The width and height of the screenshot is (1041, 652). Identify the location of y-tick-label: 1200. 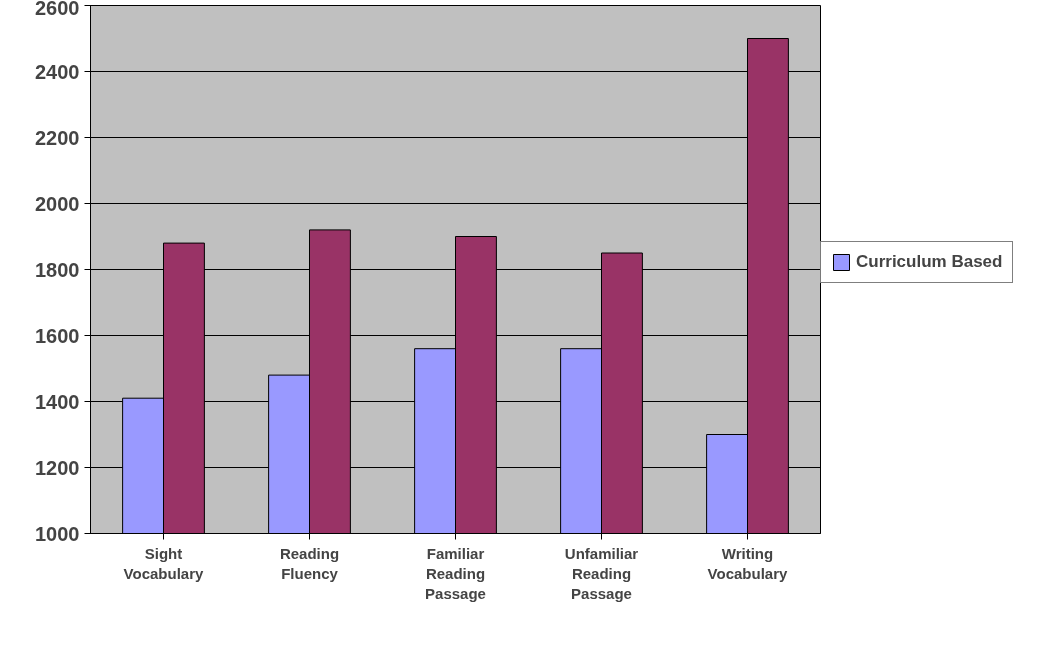
(57, 467).